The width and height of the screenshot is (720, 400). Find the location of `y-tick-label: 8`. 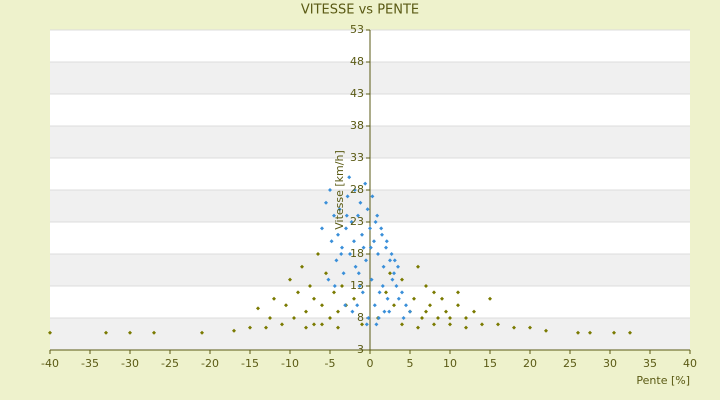

y-tick-label: 8 is located at coordinates (360, 317).